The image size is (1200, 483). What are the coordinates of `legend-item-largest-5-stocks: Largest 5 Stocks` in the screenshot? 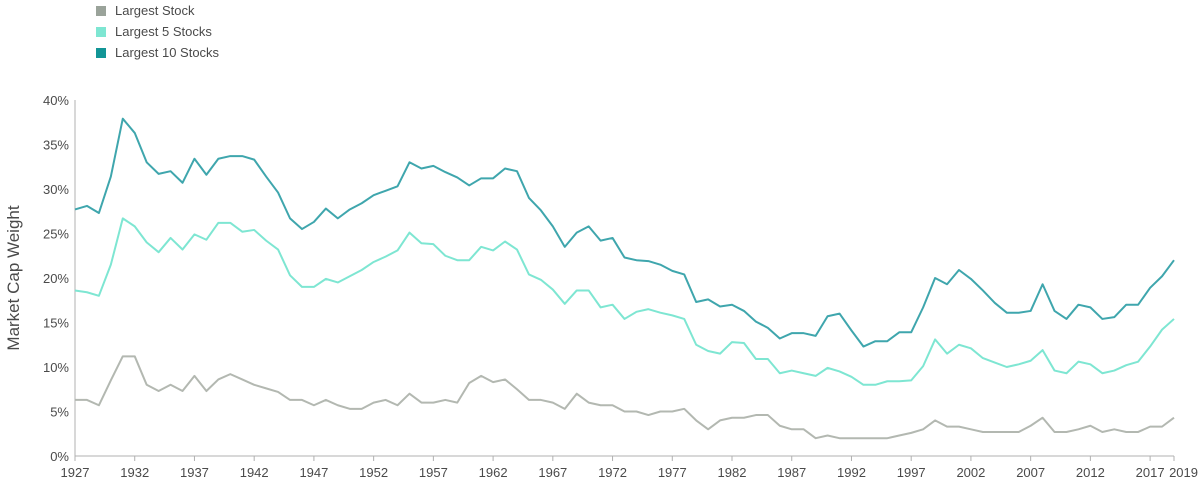 It's located at (157, 31).